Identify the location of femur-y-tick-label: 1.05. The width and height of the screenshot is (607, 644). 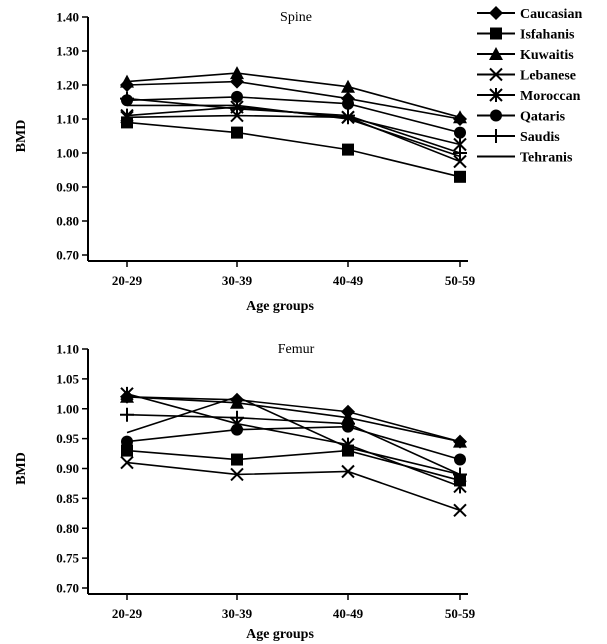
(67, 378).